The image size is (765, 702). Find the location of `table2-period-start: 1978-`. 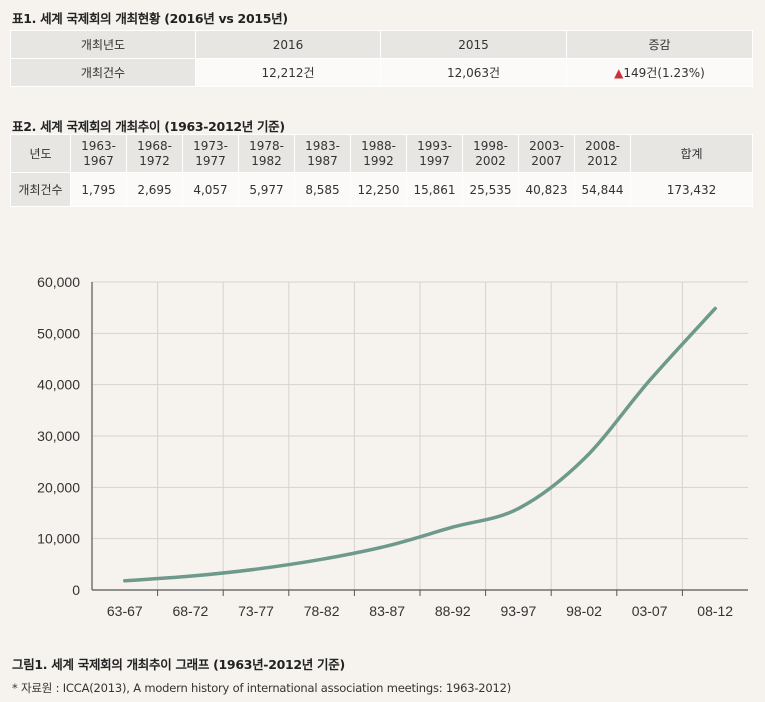

table2-period-start: 1978- is located at coordinates (266, 145).